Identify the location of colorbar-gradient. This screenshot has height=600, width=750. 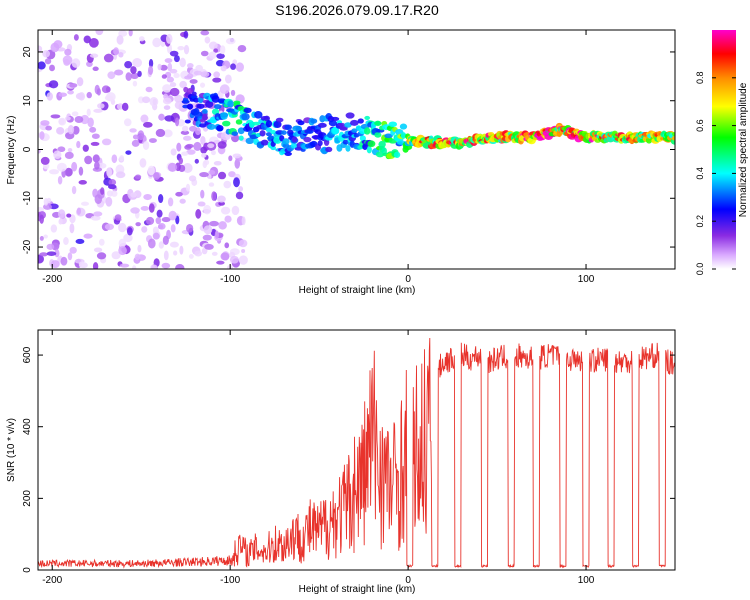
(724, 149).